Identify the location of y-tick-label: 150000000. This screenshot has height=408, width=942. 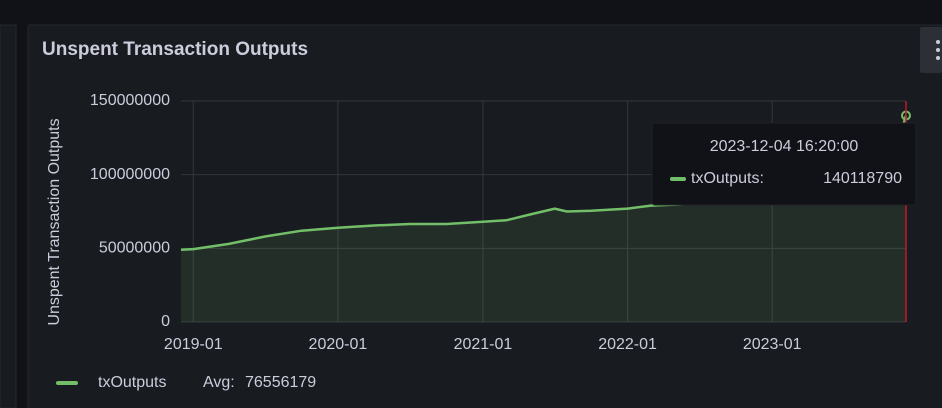
(130, 100).